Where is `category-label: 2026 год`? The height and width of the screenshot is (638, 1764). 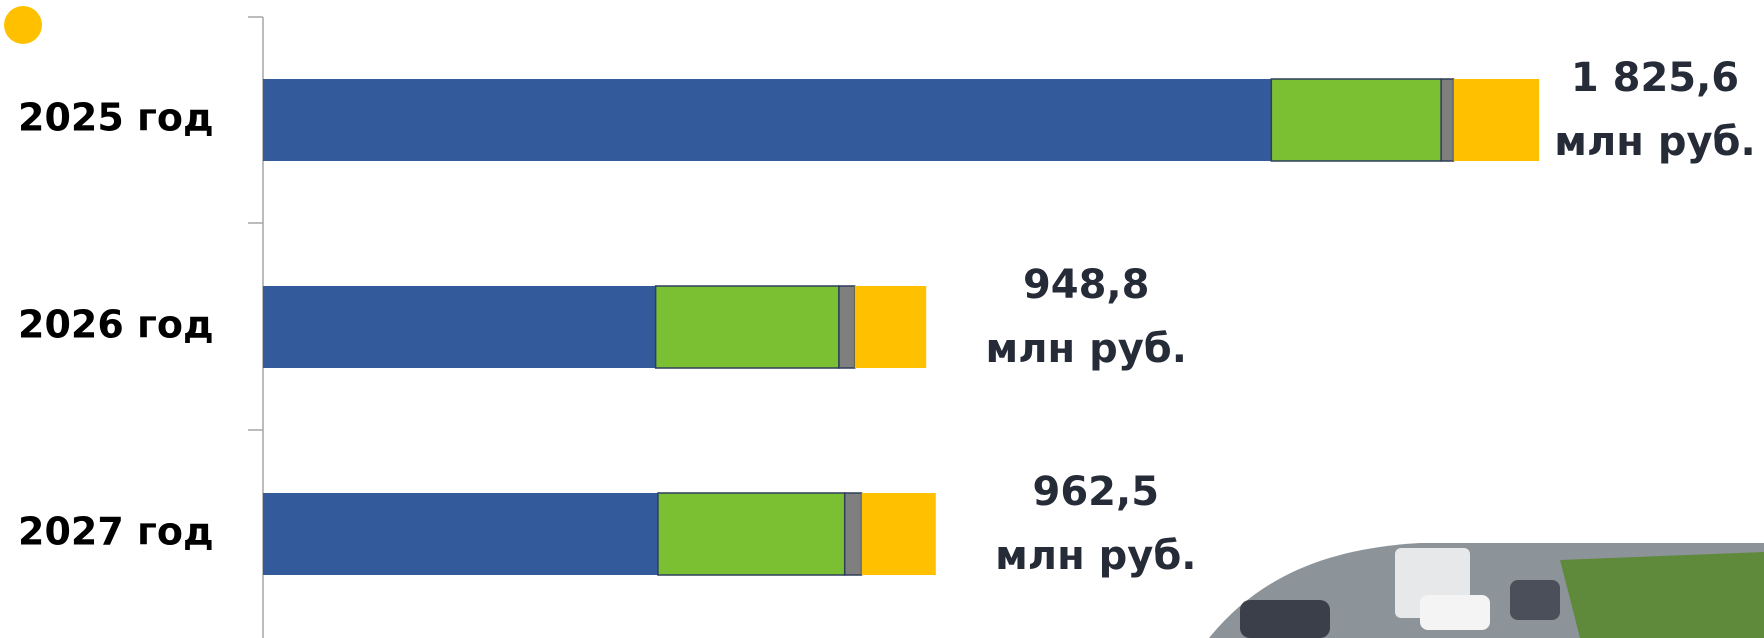
category-label: 2026 год is located at coordinates (116, 325).